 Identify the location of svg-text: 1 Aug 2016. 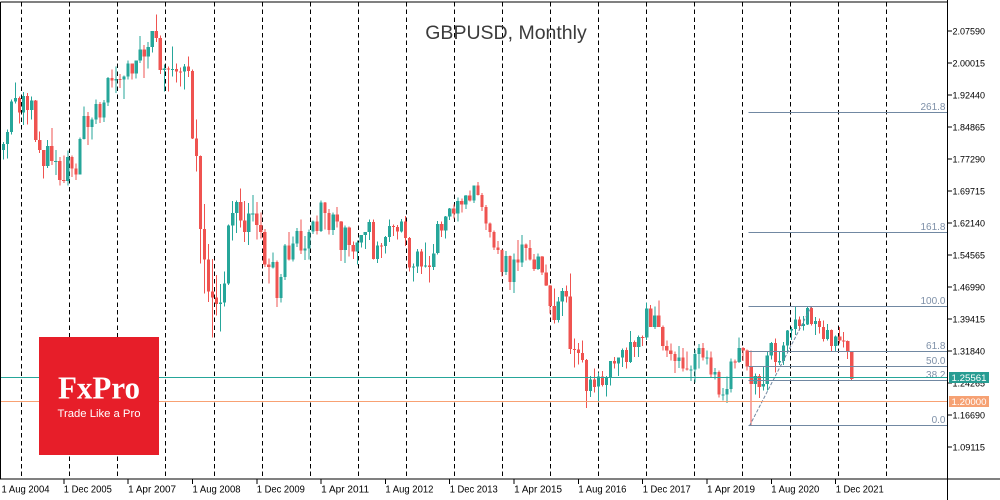
(602, 490).